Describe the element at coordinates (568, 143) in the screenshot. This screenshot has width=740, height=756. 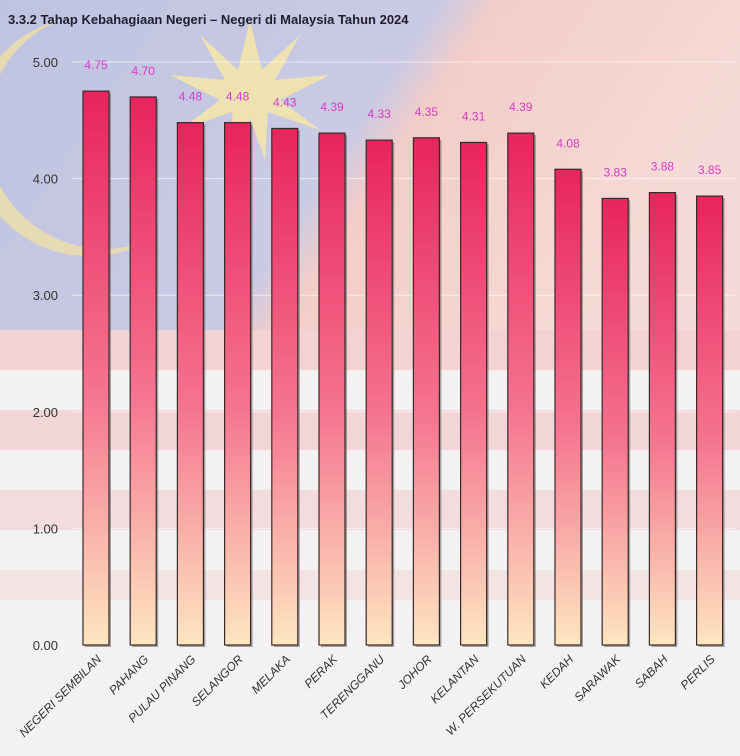
I see `data-label: 4.08` at that location.